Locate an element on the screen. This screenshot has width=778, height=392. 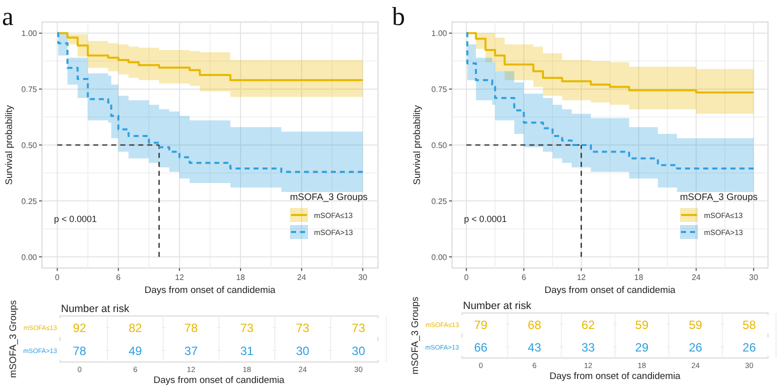
data-label: 31 is located at coordinates (247, 351).